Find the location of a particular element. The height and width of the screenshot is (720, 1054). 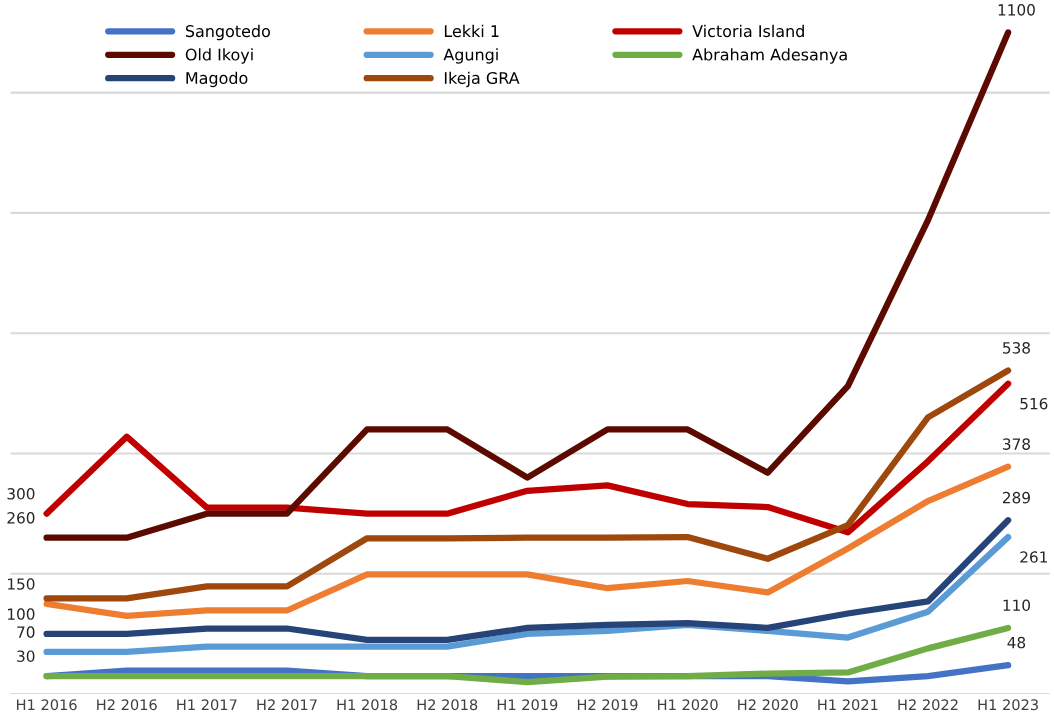

data-label: 30 is located at coordinates (26, 656).